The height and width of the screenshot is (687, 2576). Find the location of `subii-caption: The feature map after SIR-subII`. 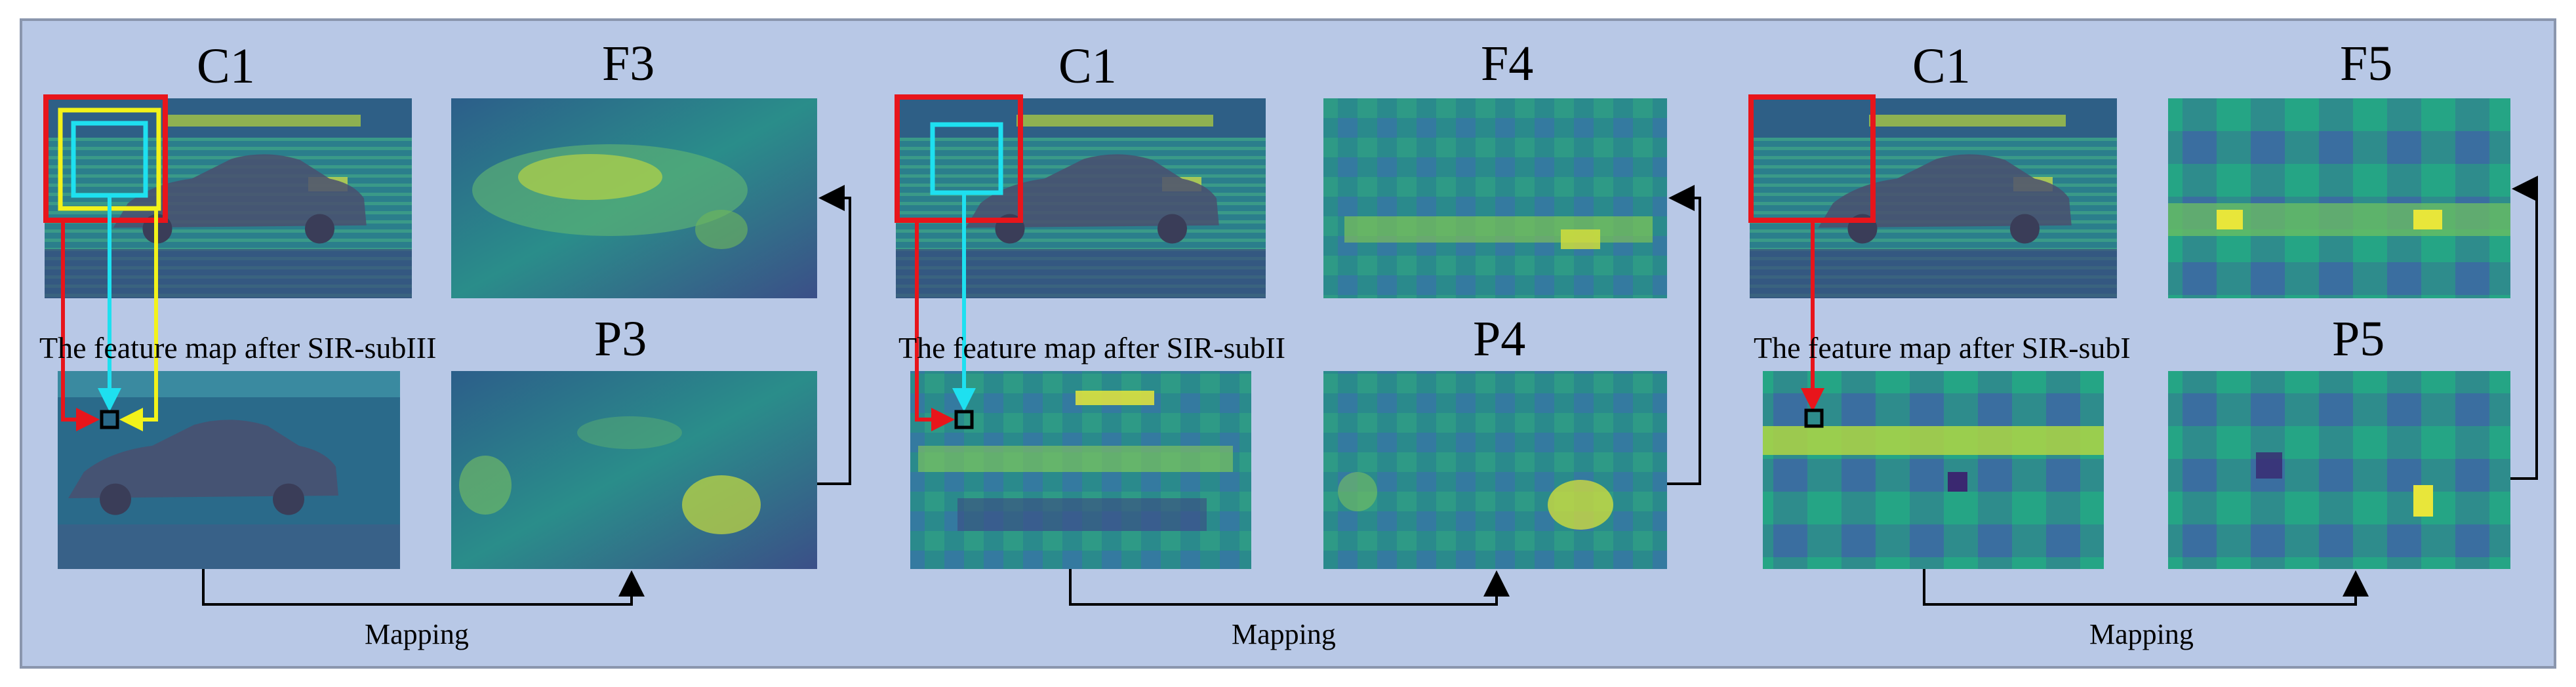

subii-caption: The feature map after SIR-subII is located at coordinates (1092, 347).